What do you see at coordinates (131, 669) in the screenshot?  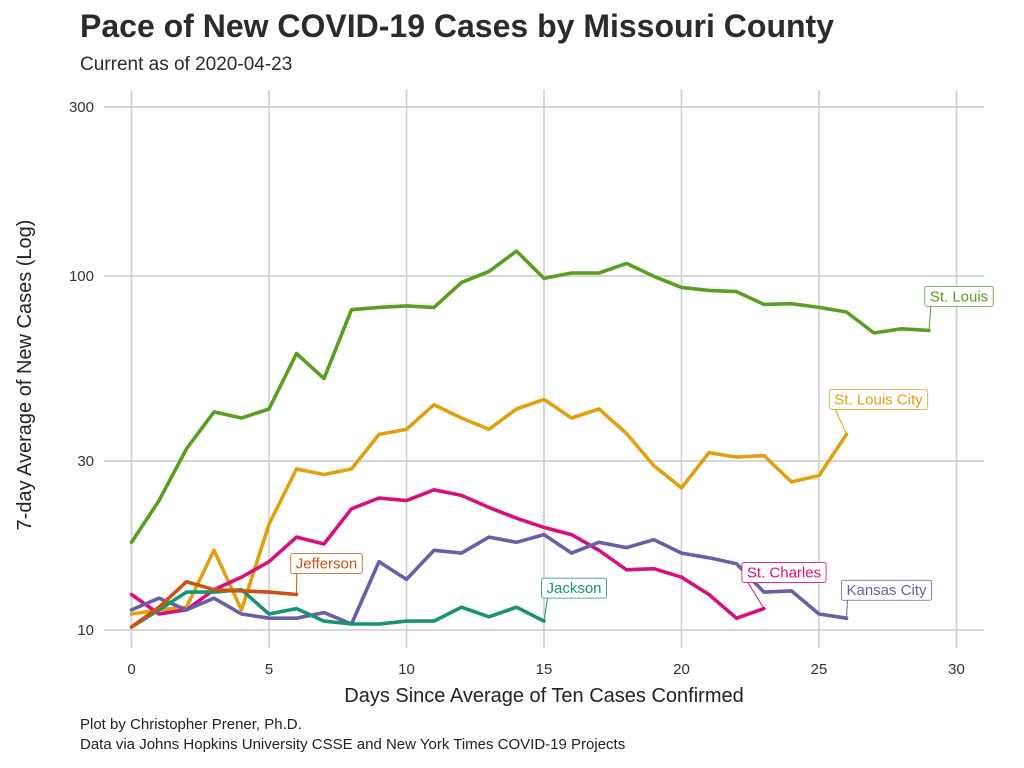 I see `x-tick-label: 0` at bounding box center [131, 669].